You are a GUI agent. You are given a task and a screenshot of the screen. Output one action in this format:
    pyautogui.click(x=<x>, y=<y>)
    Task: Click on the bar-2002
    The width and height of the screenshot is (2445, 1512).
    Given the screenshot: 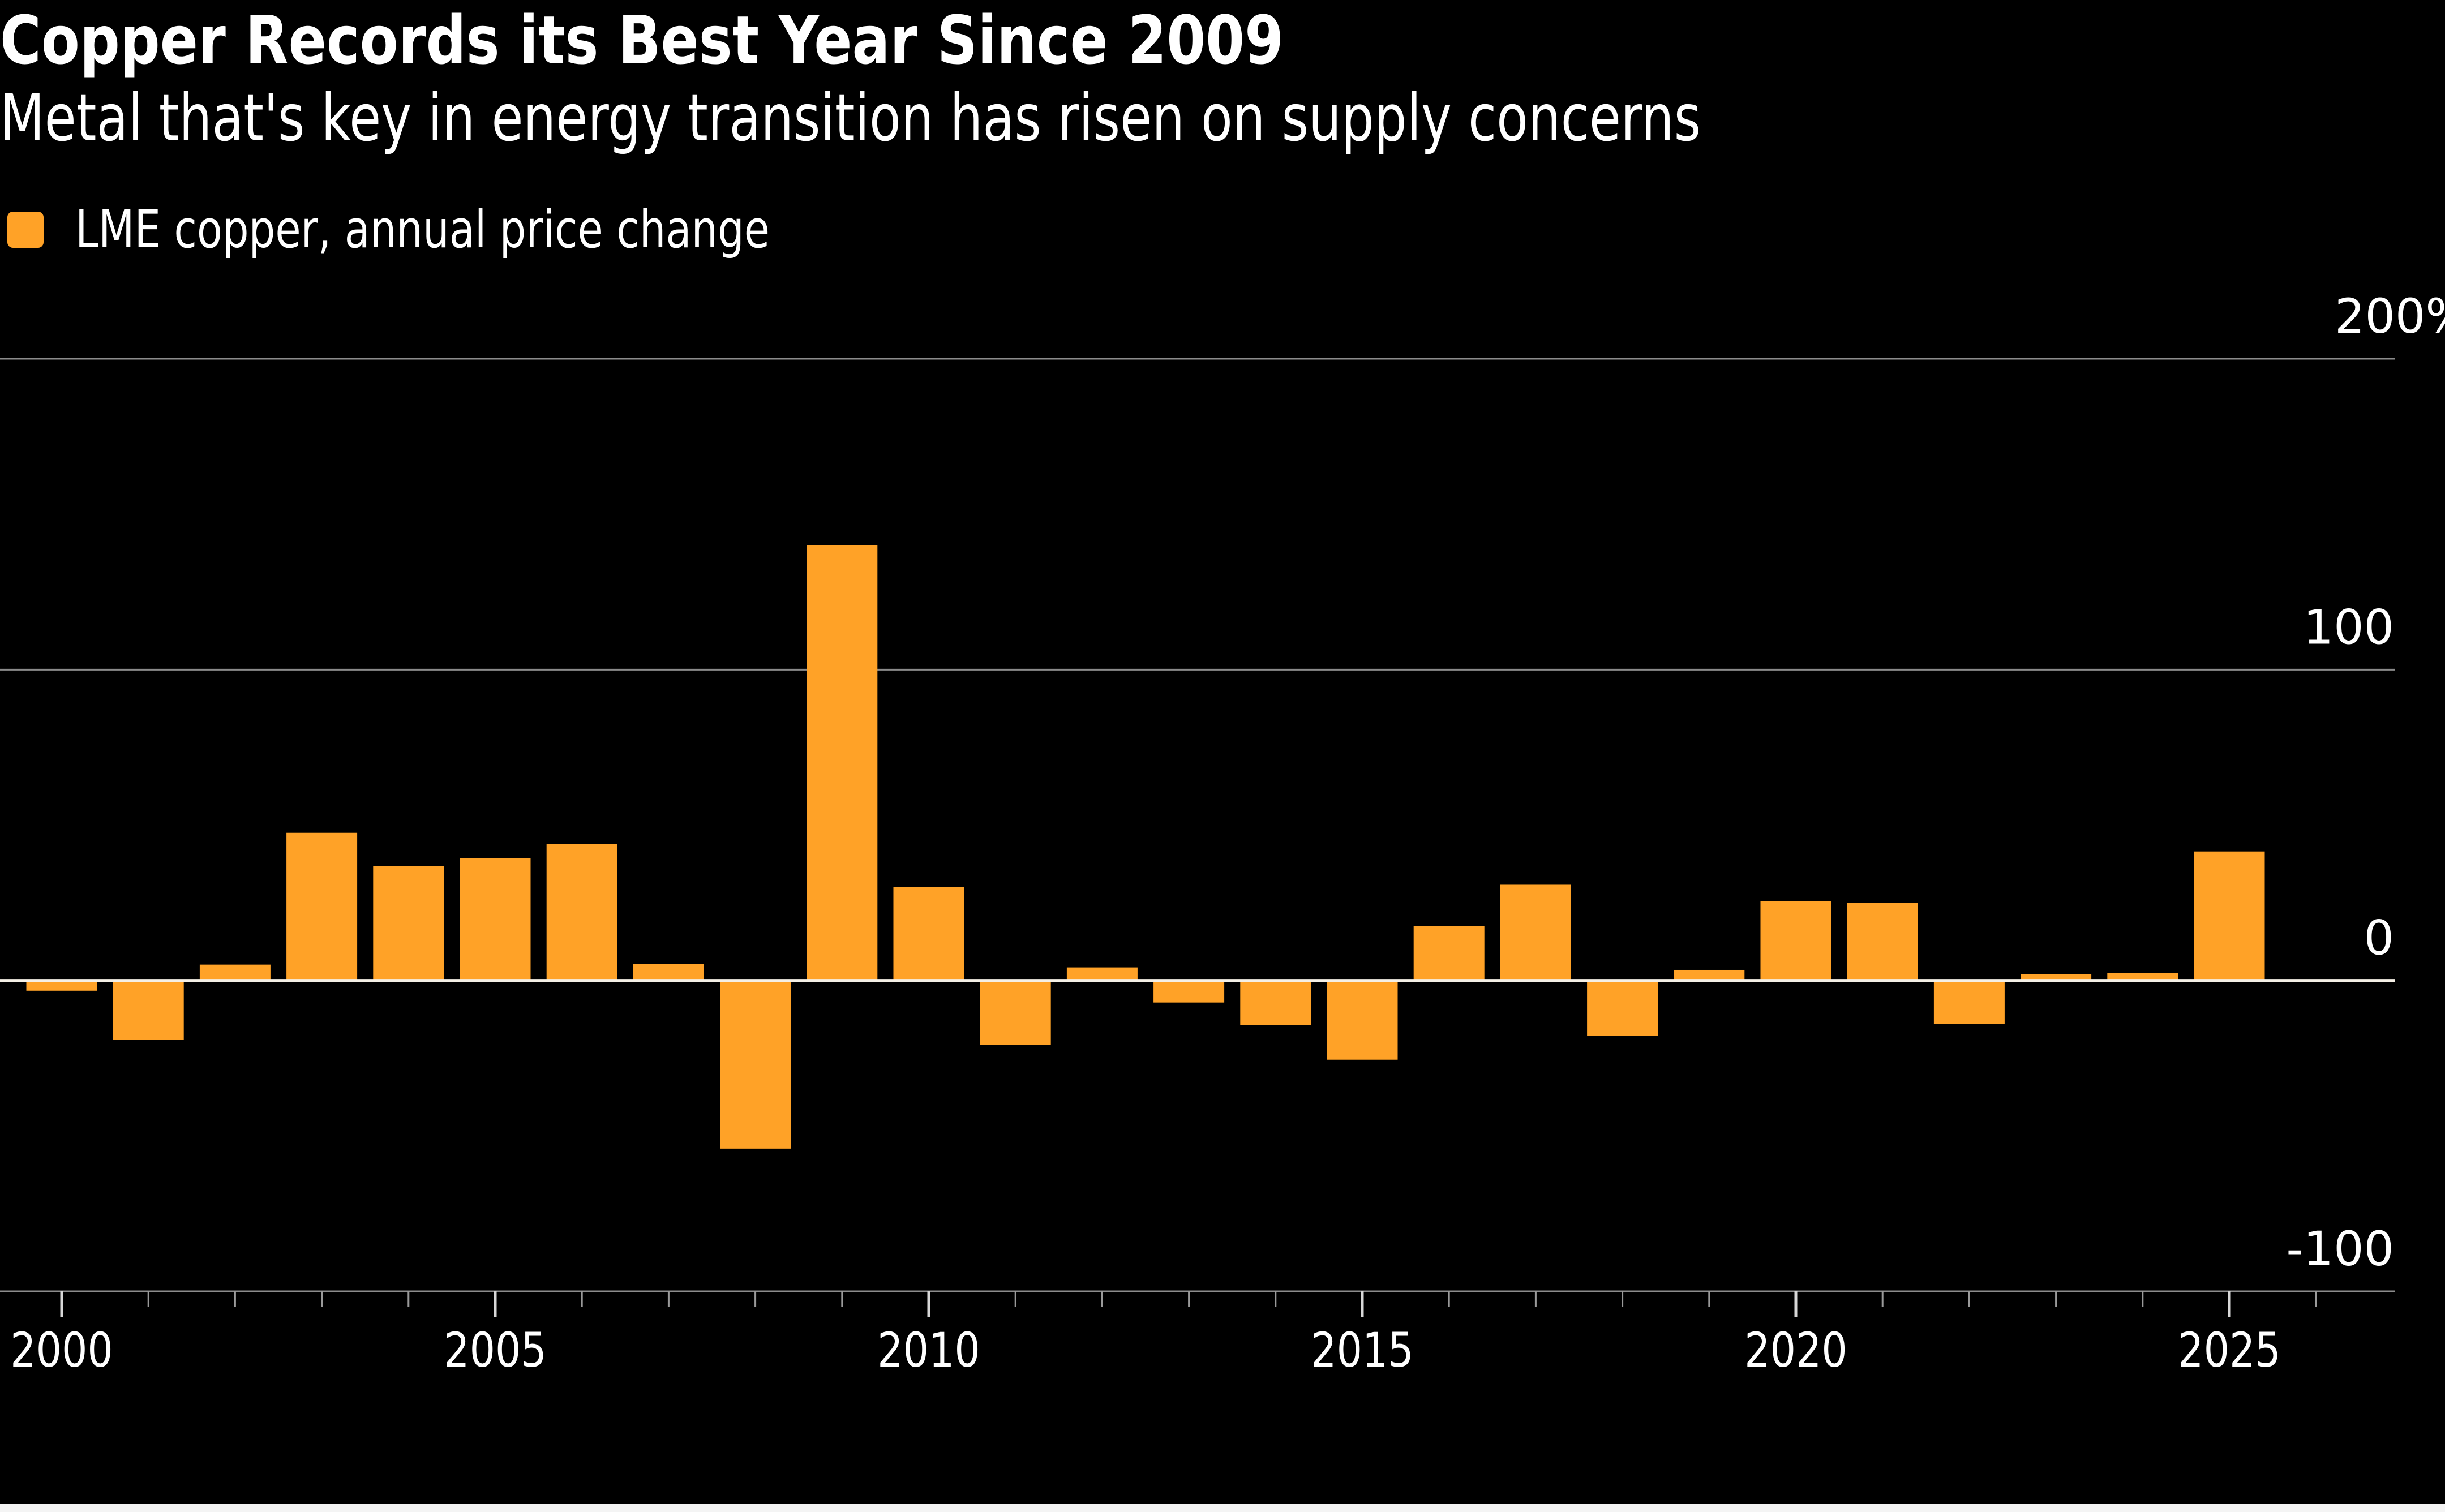 What is the action you would take?
    pyautogui.click(x=235, y=972)
    